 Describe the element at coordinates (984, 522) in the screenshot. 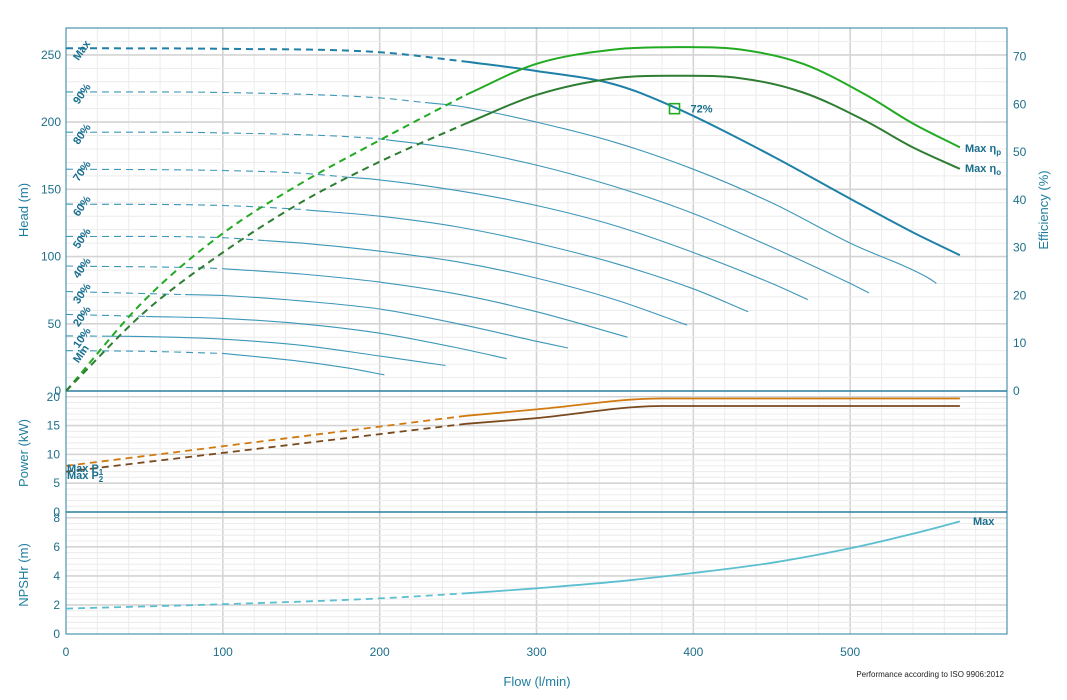

I see `npsh-max-label: Max` at that location.